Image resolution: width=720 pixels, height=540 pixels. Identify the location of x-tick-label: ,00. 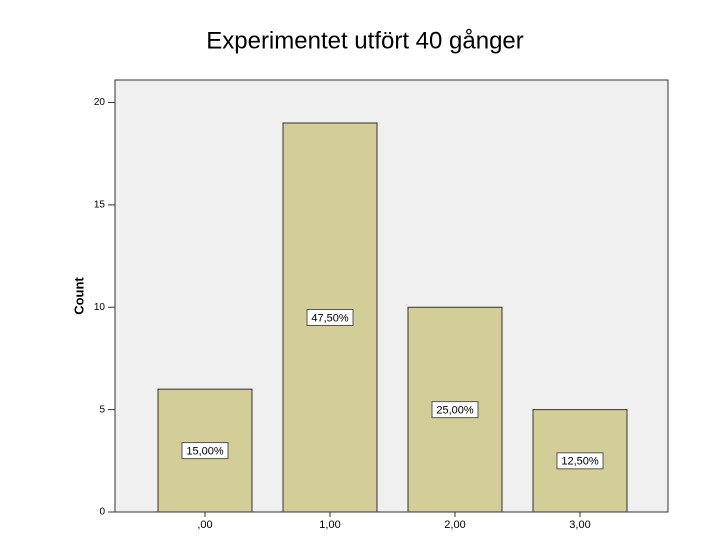
(204, 525).